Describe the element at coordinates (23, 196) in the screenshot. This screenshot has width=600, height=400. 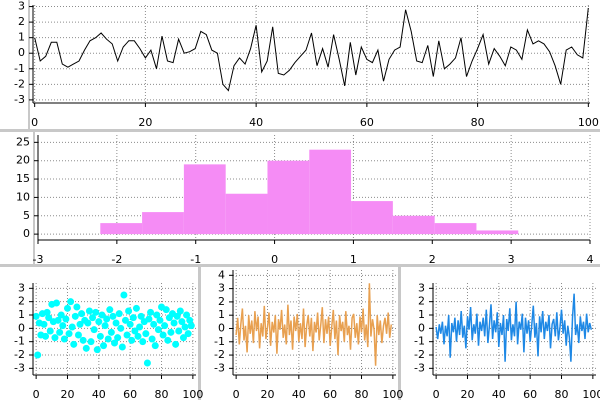
I see `y-tick-label: 10` at that location.